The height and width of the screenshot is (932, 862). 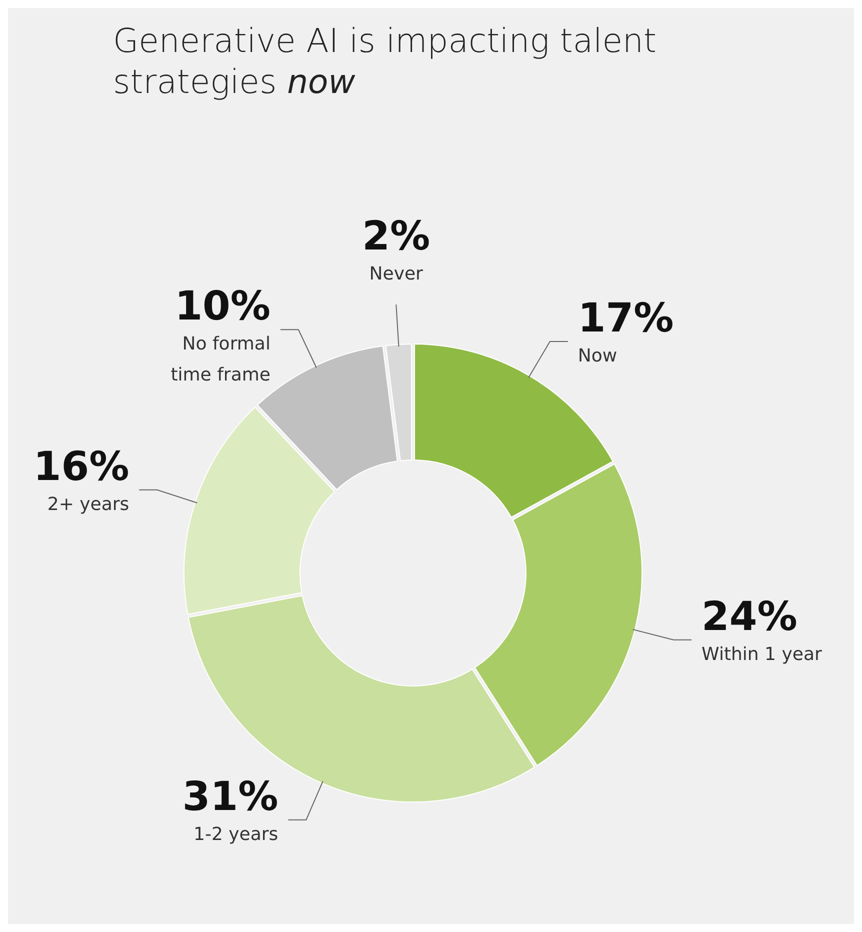 I want to click on slice-label: Now, so click(x=598, y=355).